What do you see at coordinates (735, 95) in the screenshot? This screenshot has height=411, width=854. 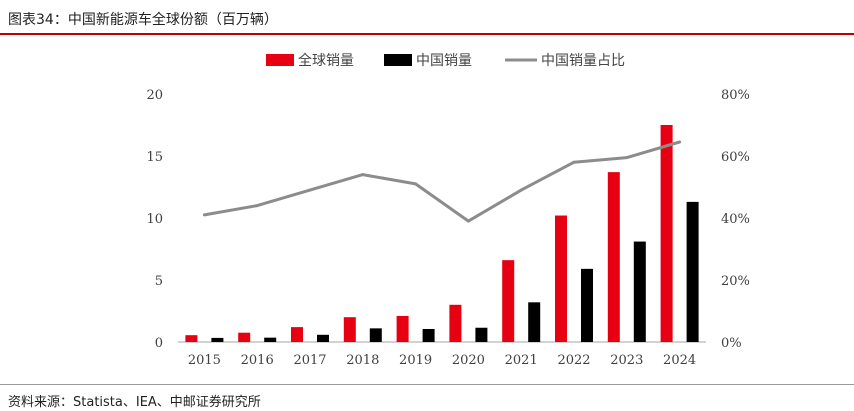 I see `y-right-tick-label: 80%` at bounding box center [735, 95].